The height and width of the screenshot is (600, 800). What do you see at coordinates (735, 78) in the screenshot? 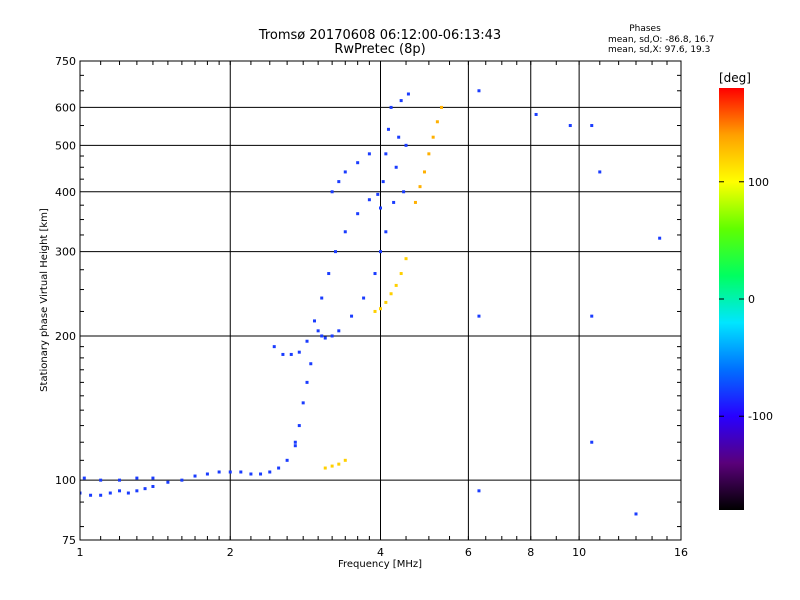
I see `colorbar-label: [deg]` at bounding box center [735, 78].